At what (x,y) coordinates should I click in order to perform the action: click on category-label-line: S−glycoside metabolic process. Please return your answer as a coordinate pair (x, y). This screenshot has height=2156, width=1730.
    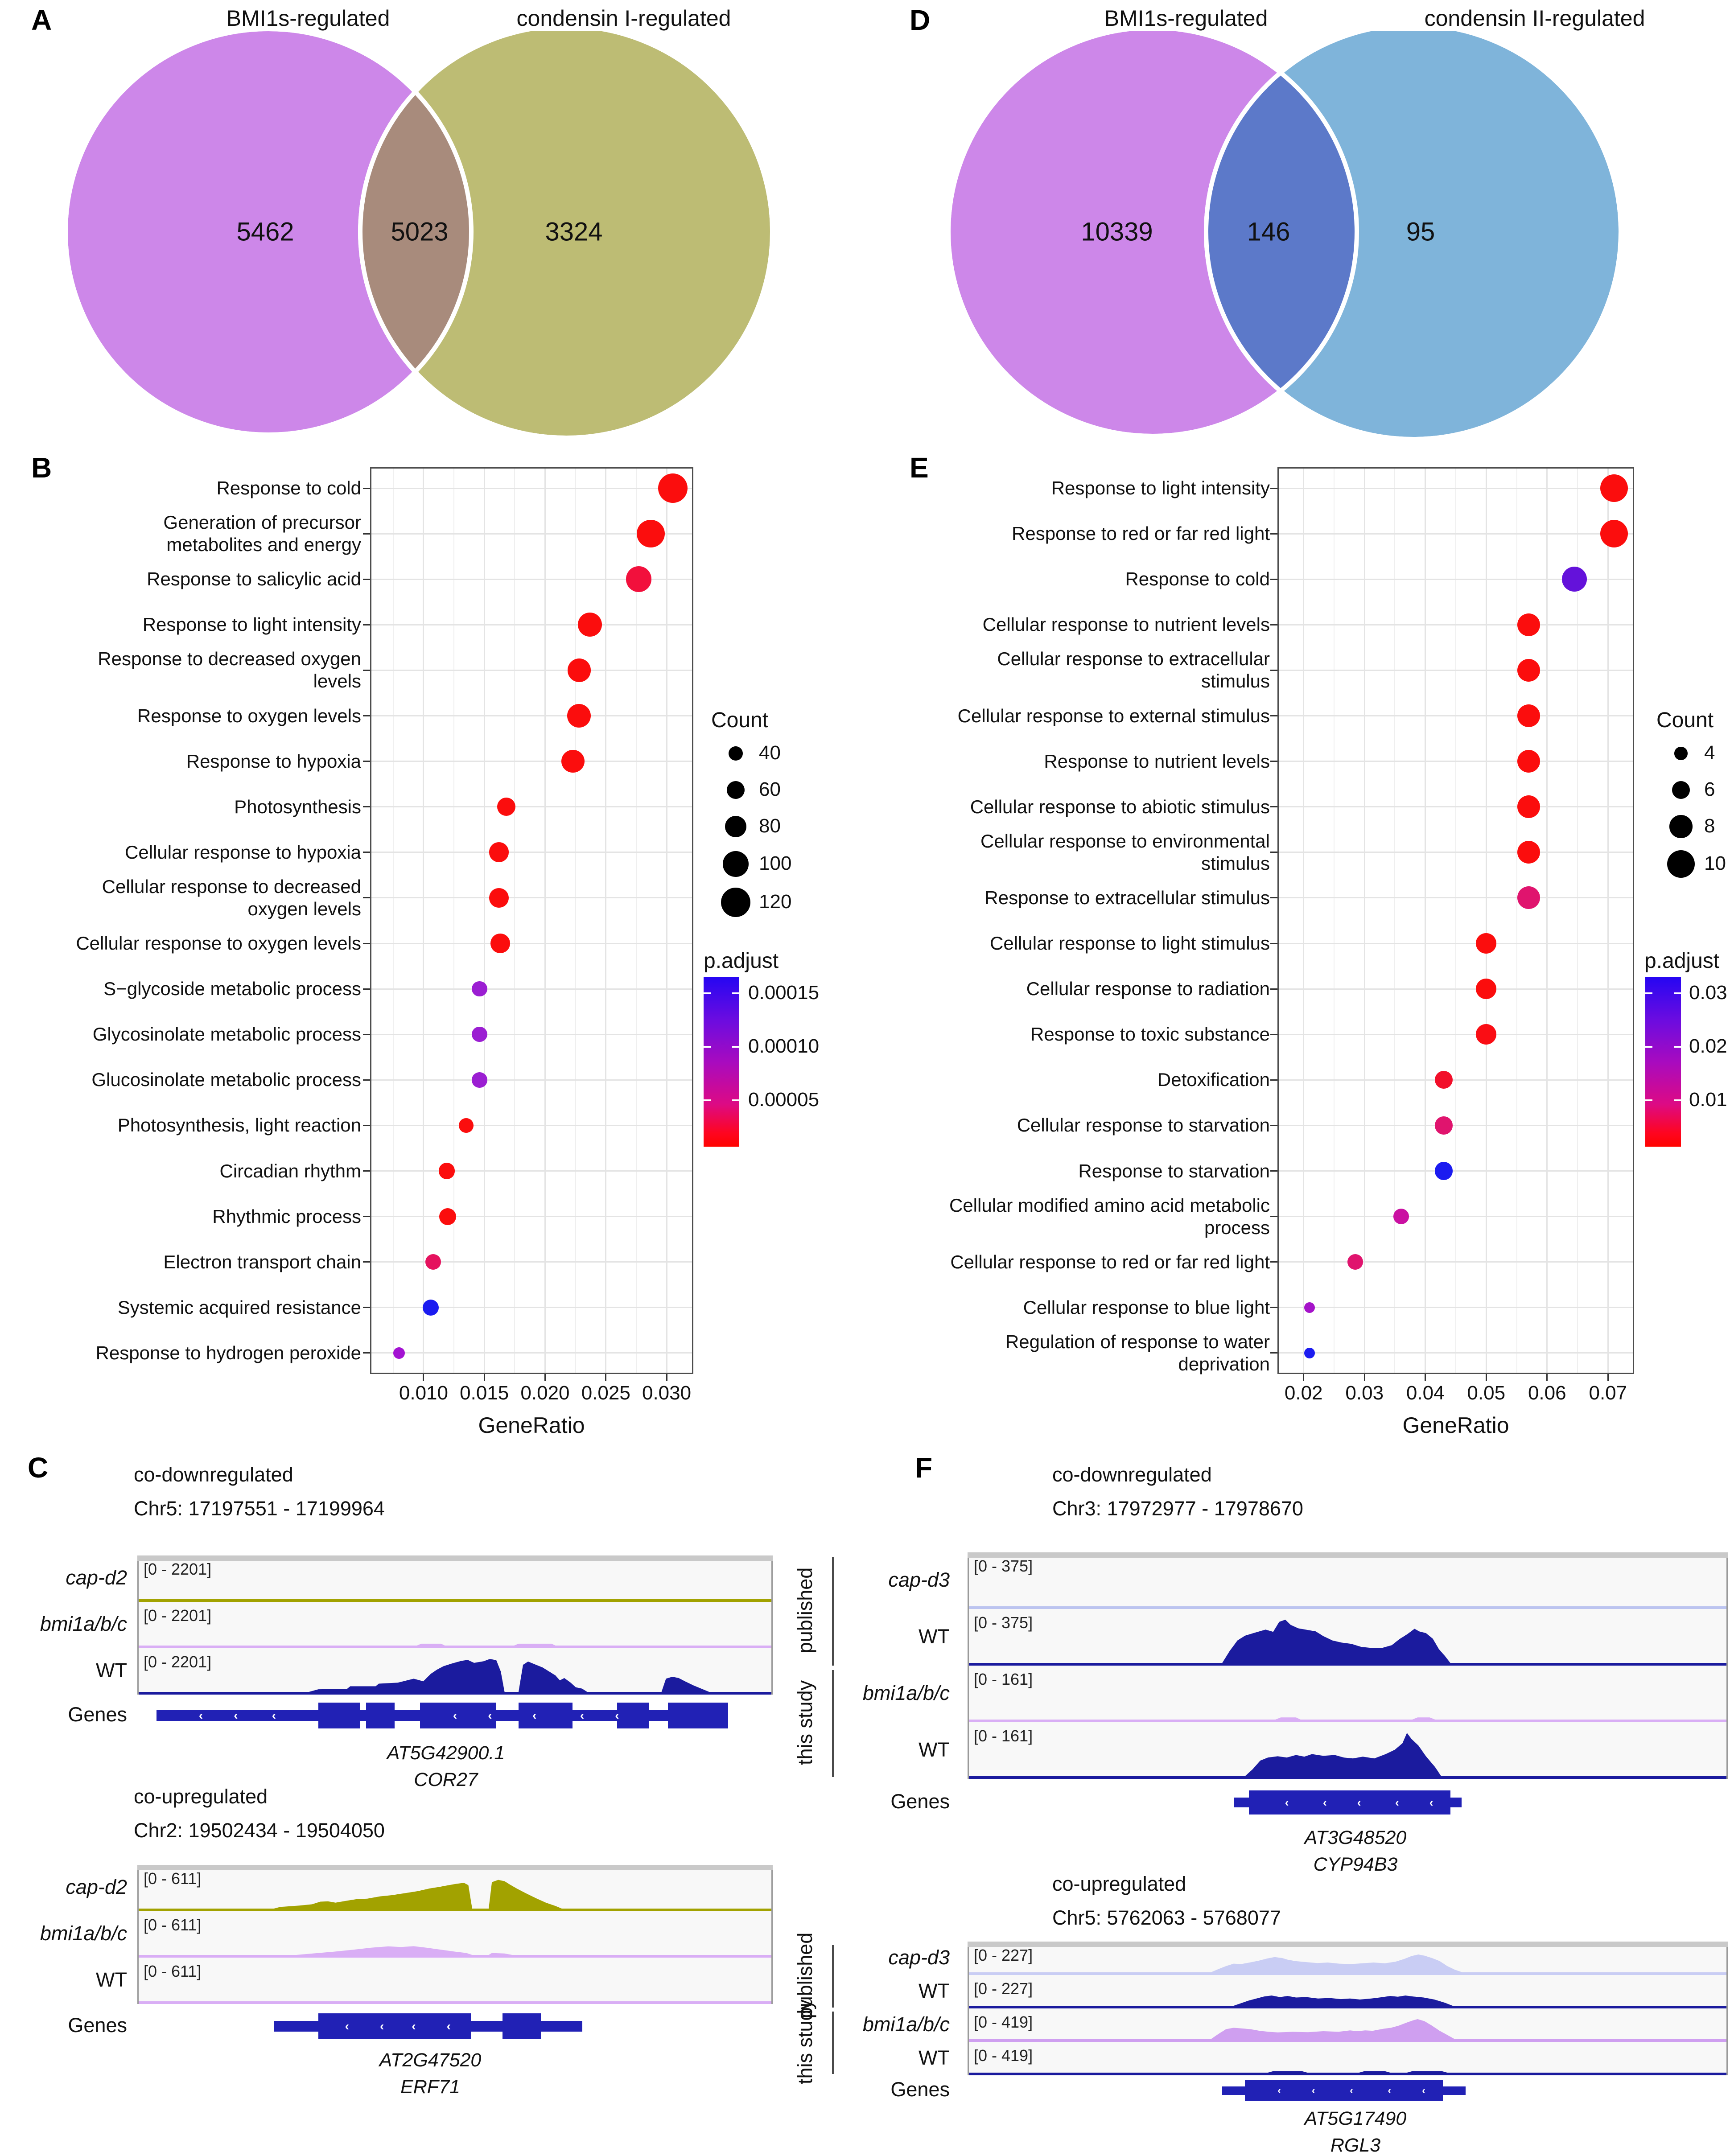
    Looking at the image, I should click on (232, 989).